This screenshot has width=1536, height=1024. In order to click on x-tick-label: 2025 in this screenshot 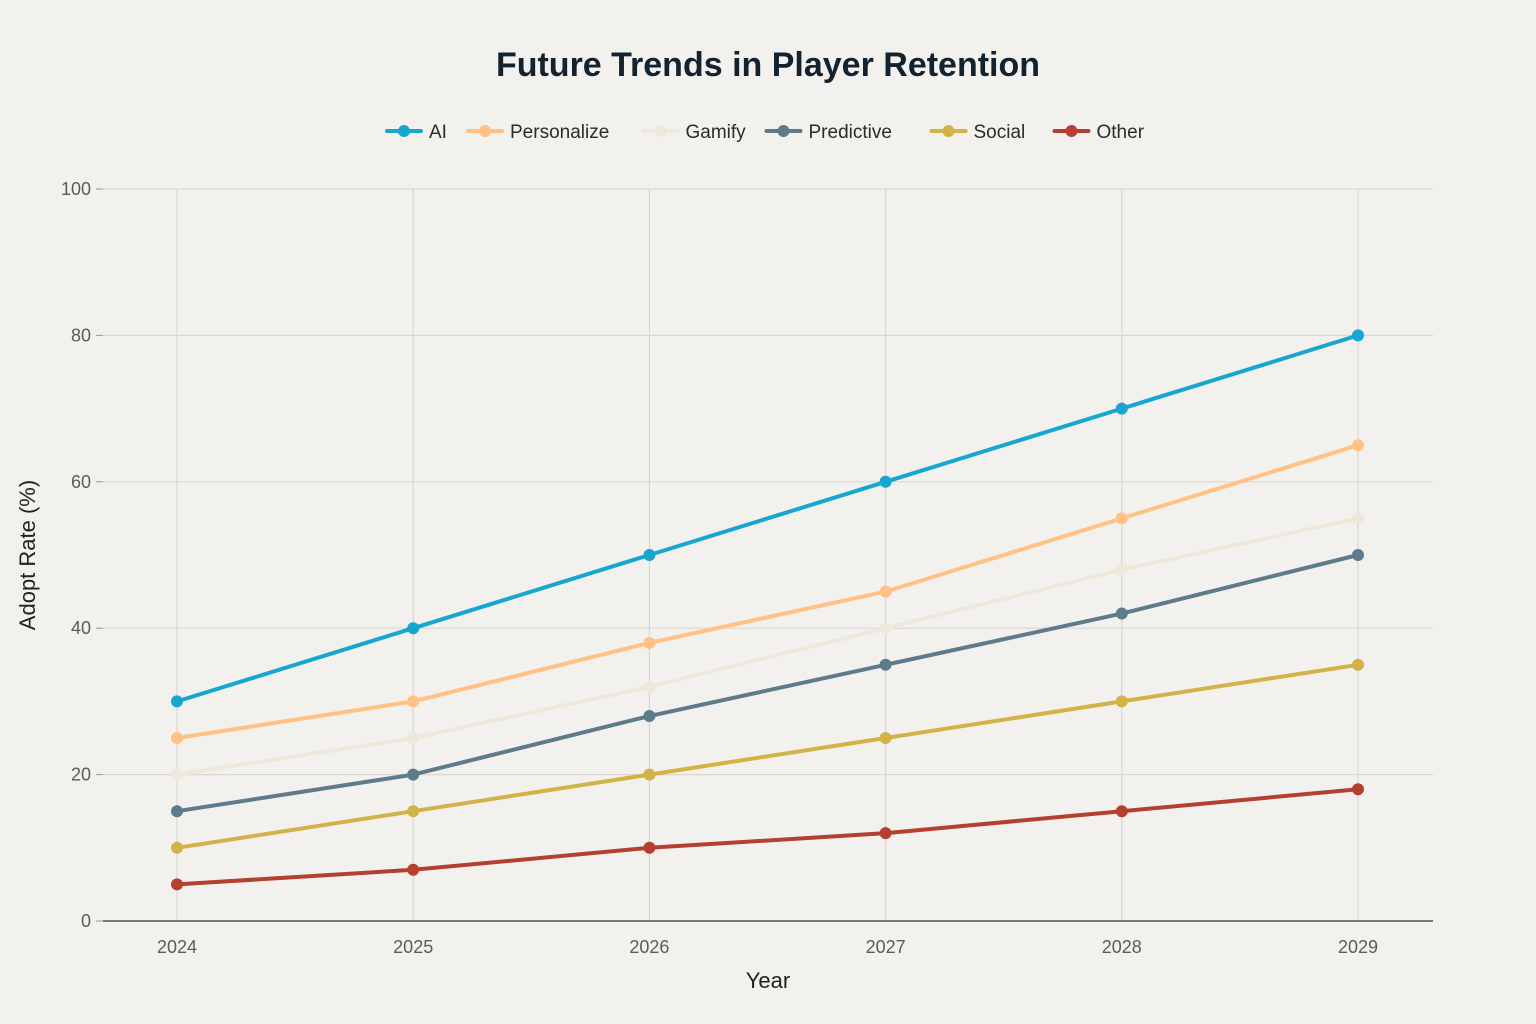, I will do `click(413, 947)`.